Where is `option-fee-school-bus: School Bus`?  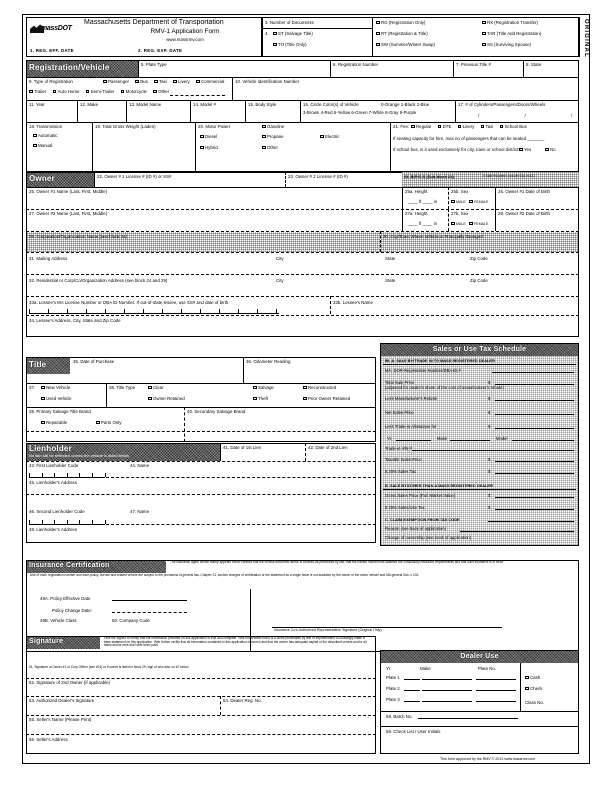 option-fee-school-bus: School Bus is located at coordinates (513, 126).